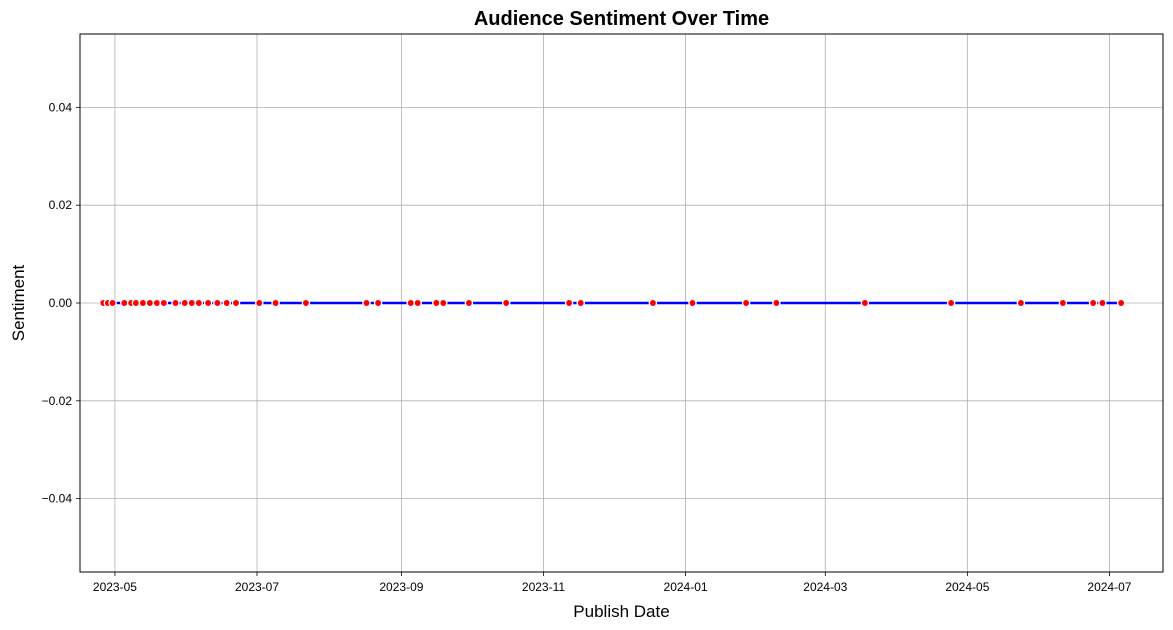 The image size is (1173, 630). Describe the element at coordinates (401, 587) in the screenshot. I see `x-tick-label: 2023-09` at that location.